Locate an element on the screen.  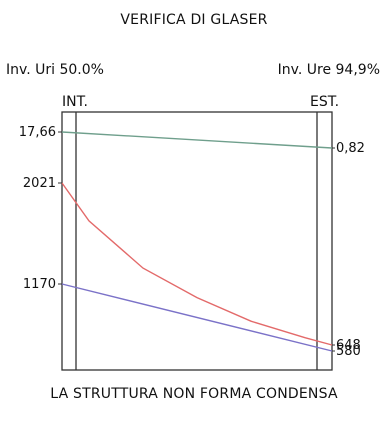
condensation-result: LA STRUTTURA NON FORMA CONDENSA is located at coordinates (194, 394).